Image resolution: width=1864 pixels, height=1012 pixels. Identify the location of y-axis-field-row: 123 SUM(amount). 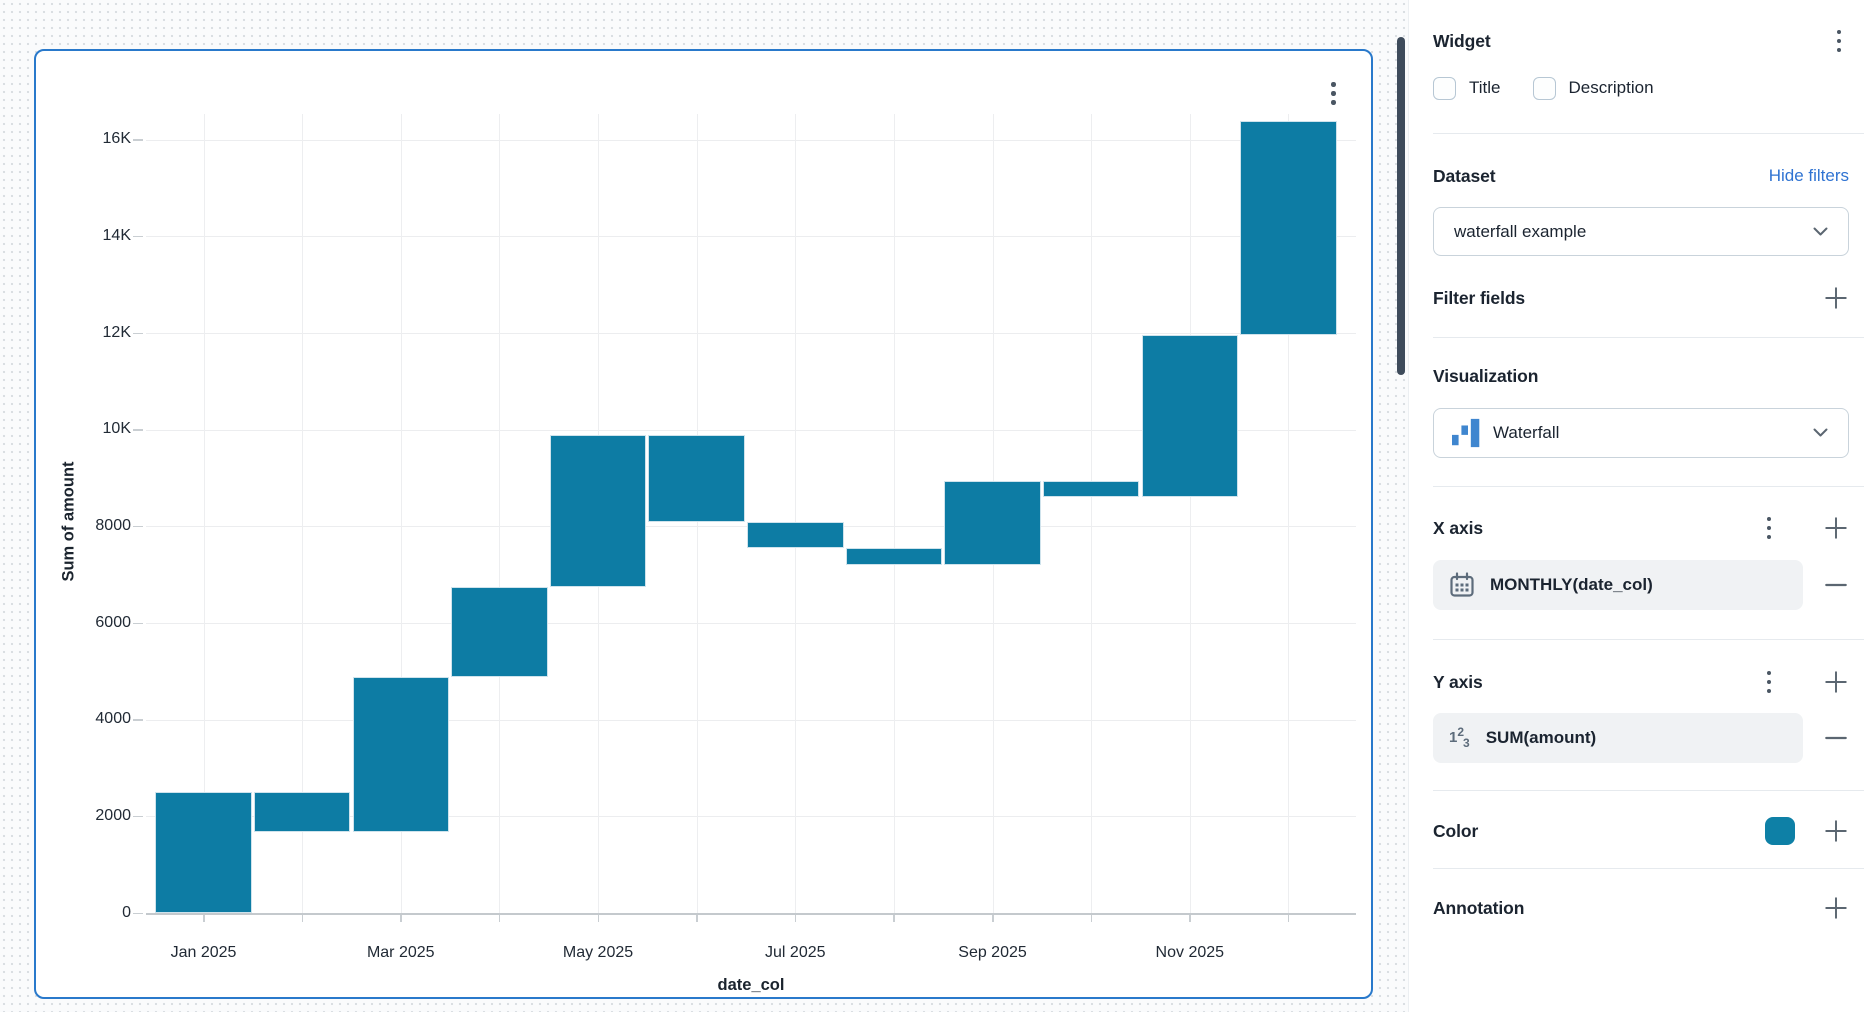
(1641, 737).